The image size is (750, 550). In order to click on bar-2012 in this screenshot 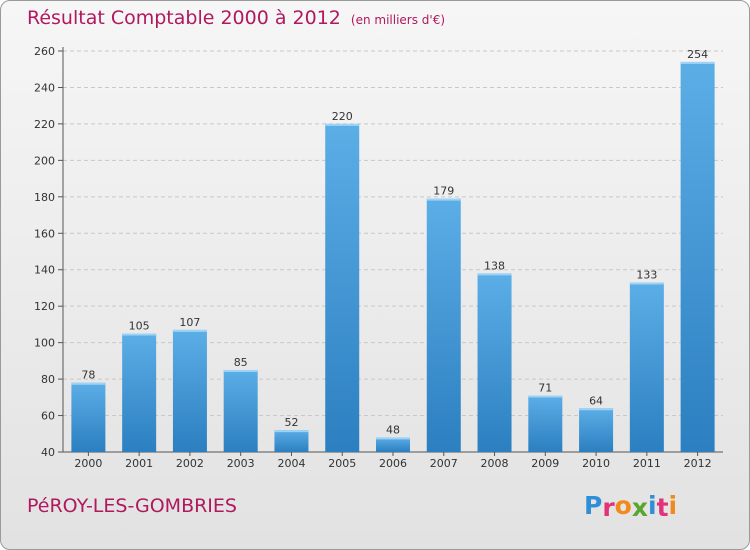, I will do `click(697, 256)`.